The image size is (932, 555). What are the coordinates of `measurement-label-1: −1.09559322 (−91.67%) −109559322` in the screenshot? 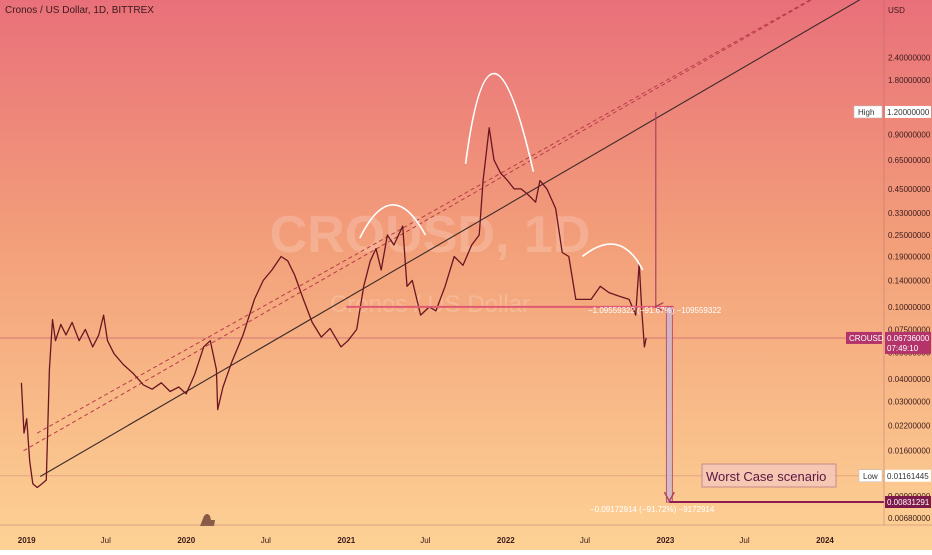 It's located at (655, 310).